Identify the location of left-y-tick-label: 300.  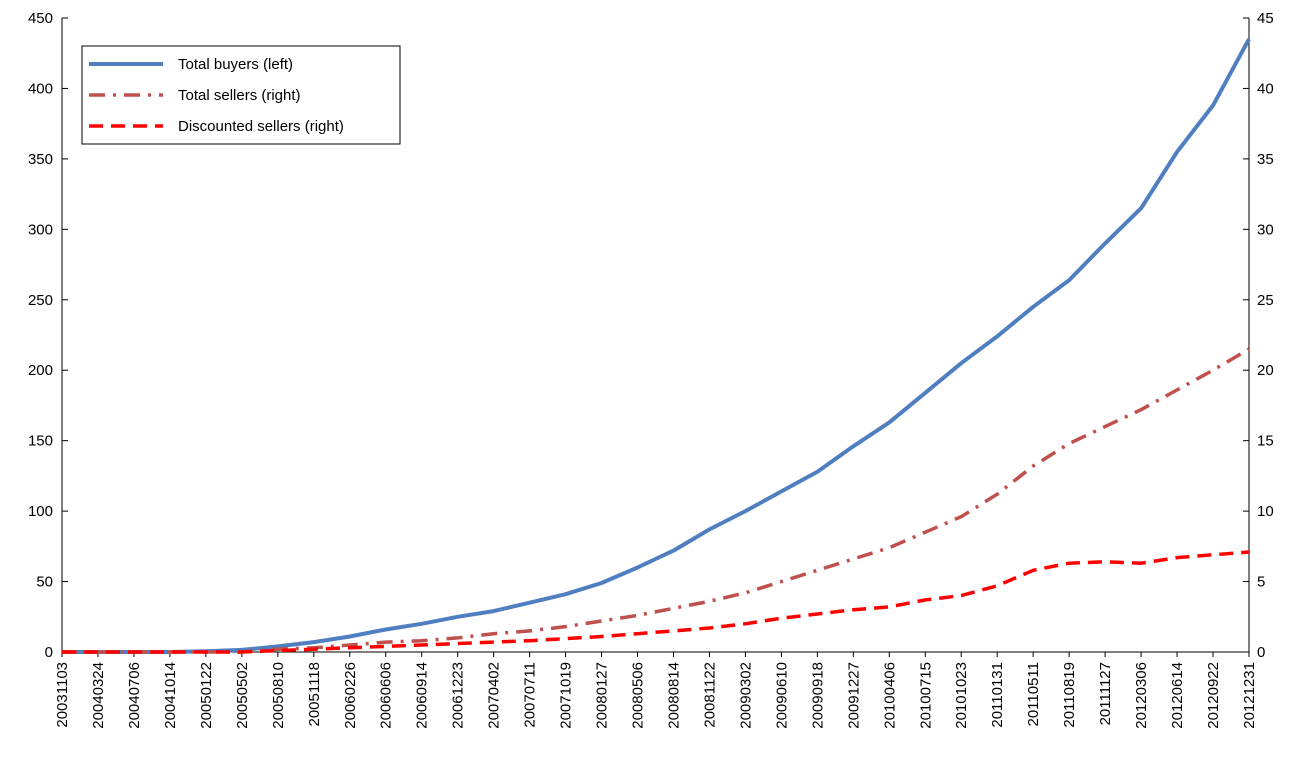
(40, 229).